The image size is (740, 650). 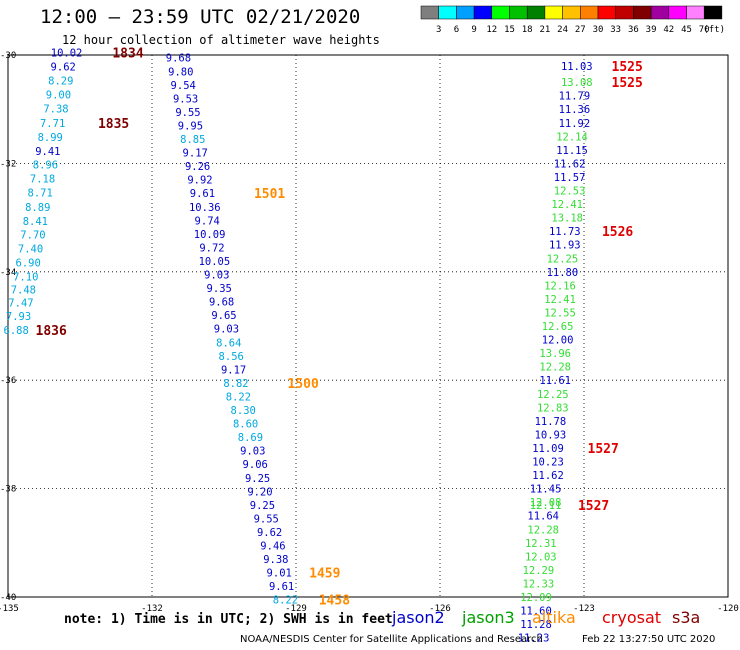 I want to click on pass-time-label: 1526, so click(x=617, y=232).